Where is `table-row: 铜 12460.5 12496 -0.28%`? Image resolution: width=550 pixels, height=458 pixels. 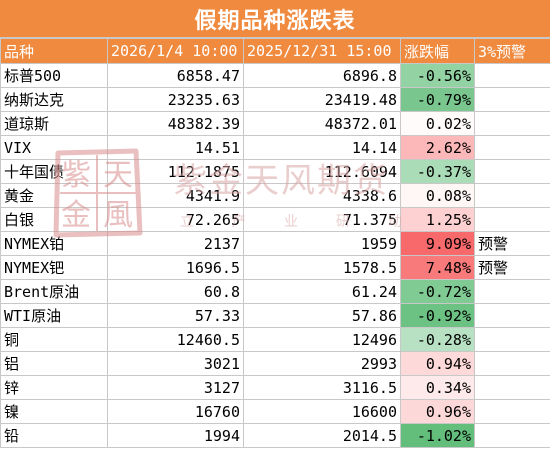
table-row: 铜 12460.5 12496 -0.28% is located at coordinates (275, 339).